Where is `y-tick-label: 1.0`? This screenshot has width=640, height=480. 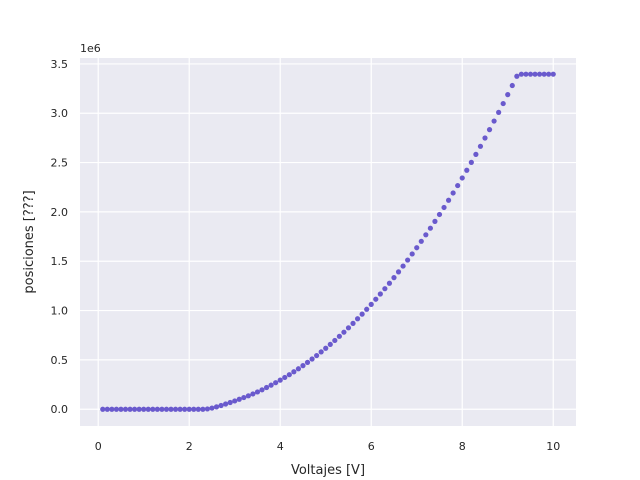 y-tick-label: 1.0 is located at coordinates (60, 311).